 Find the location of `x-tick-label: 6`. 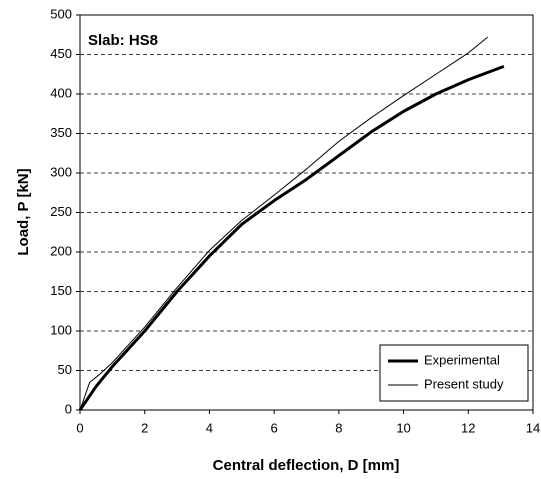

x-tick-label: 6 is located at coordinates (274, 427).